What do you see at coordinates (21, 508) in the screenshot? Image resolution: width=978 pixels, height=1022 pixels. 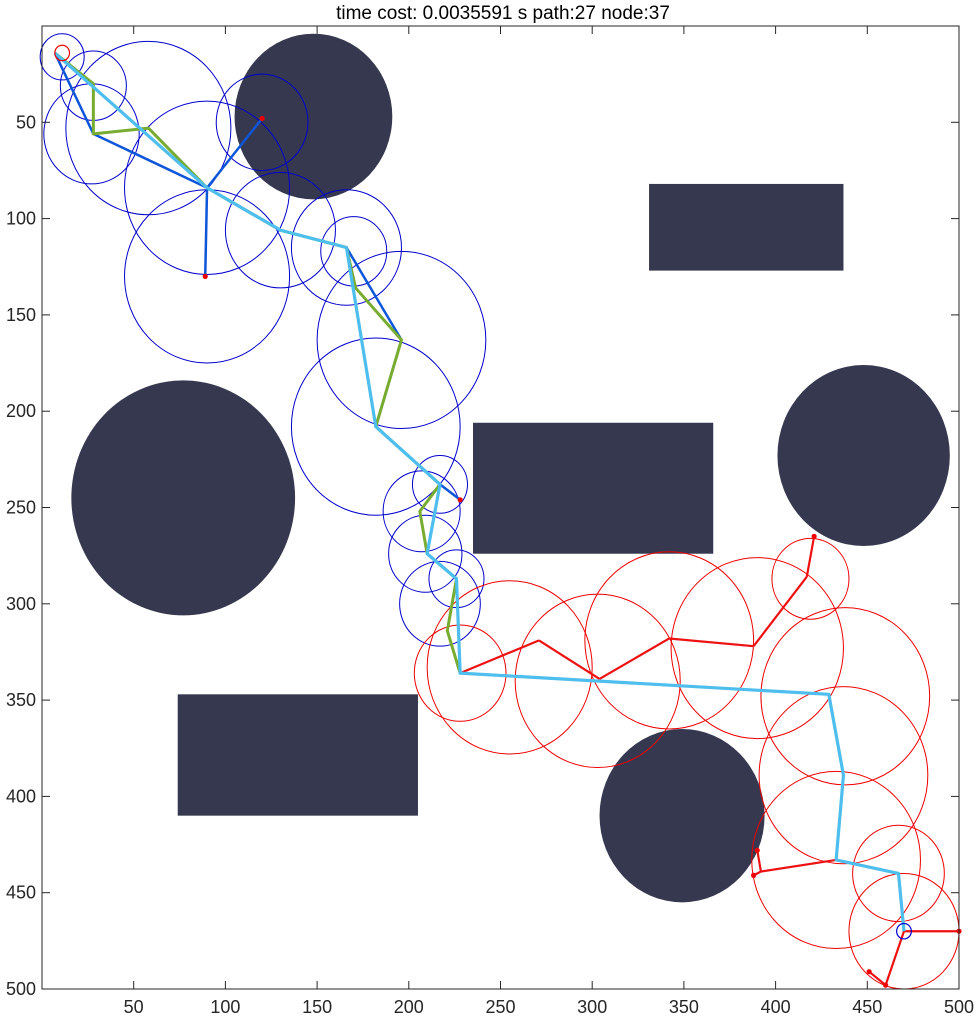 I see `y-tick-label: 250` at bounding box center [21, 508].